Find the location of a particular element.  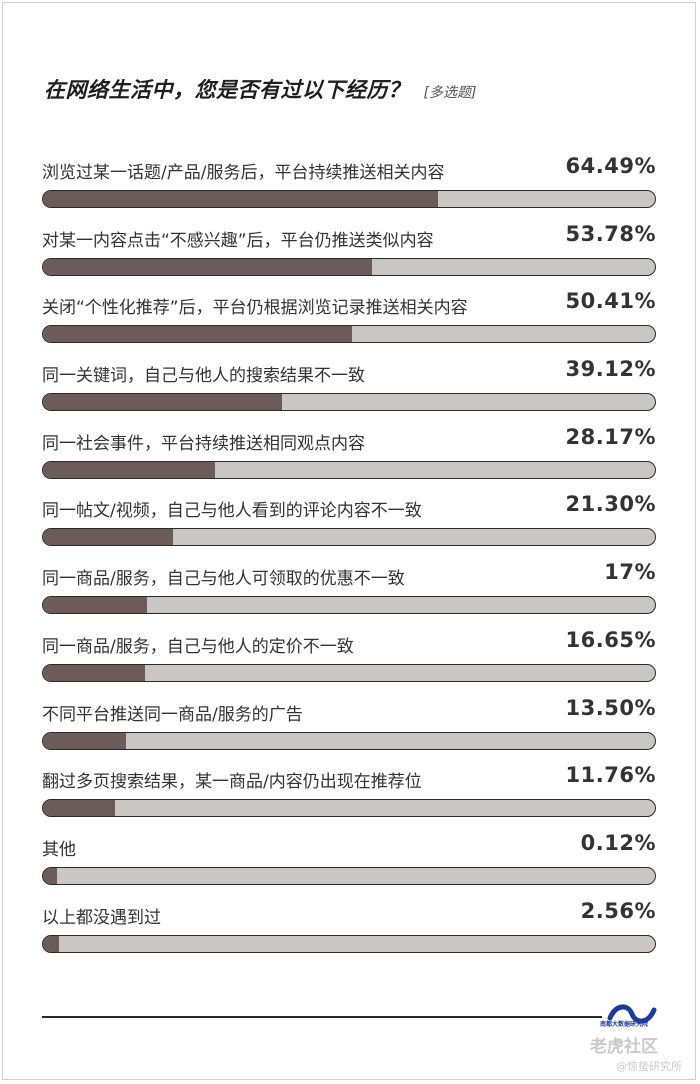

bar-row: 其他 0.12% is located at coordinates (349, 863).